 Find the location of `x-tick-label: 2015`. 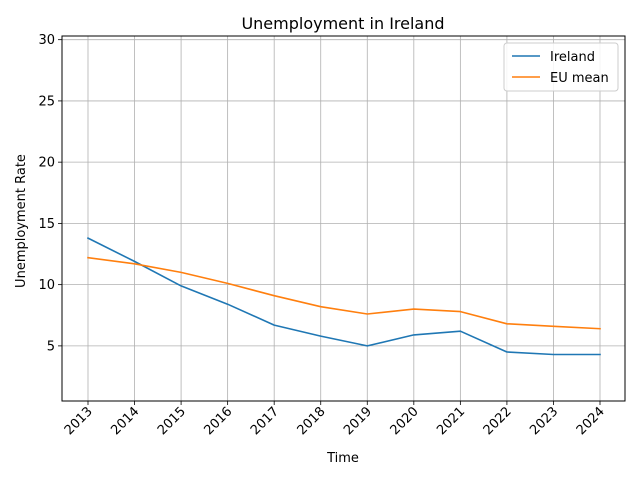

x-tick-label: 2015 is located at coordinates (172, 421).